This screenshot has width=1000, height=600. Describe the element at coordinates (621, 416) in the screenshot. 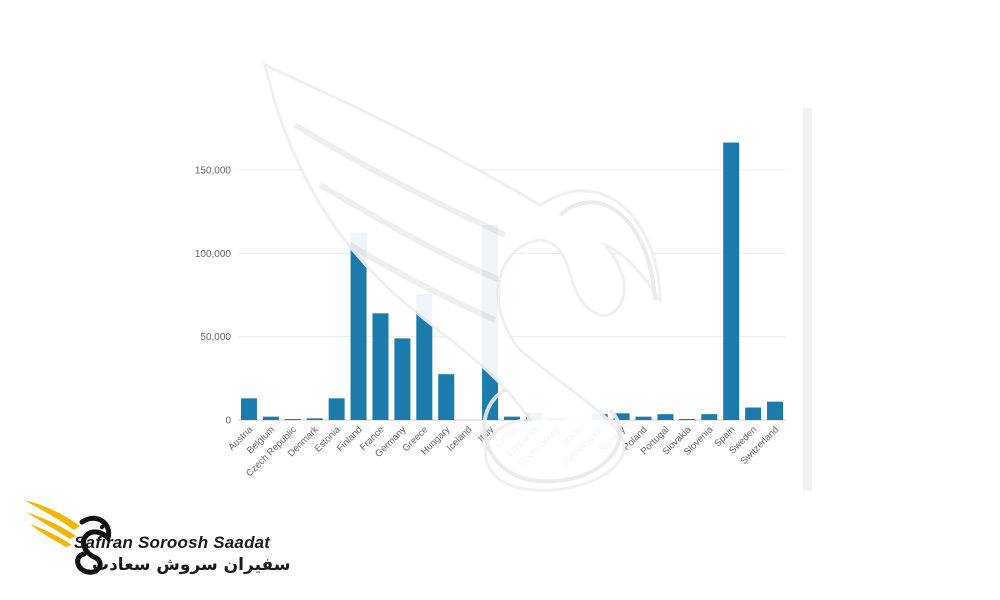

I see `bar-norway` at that location.